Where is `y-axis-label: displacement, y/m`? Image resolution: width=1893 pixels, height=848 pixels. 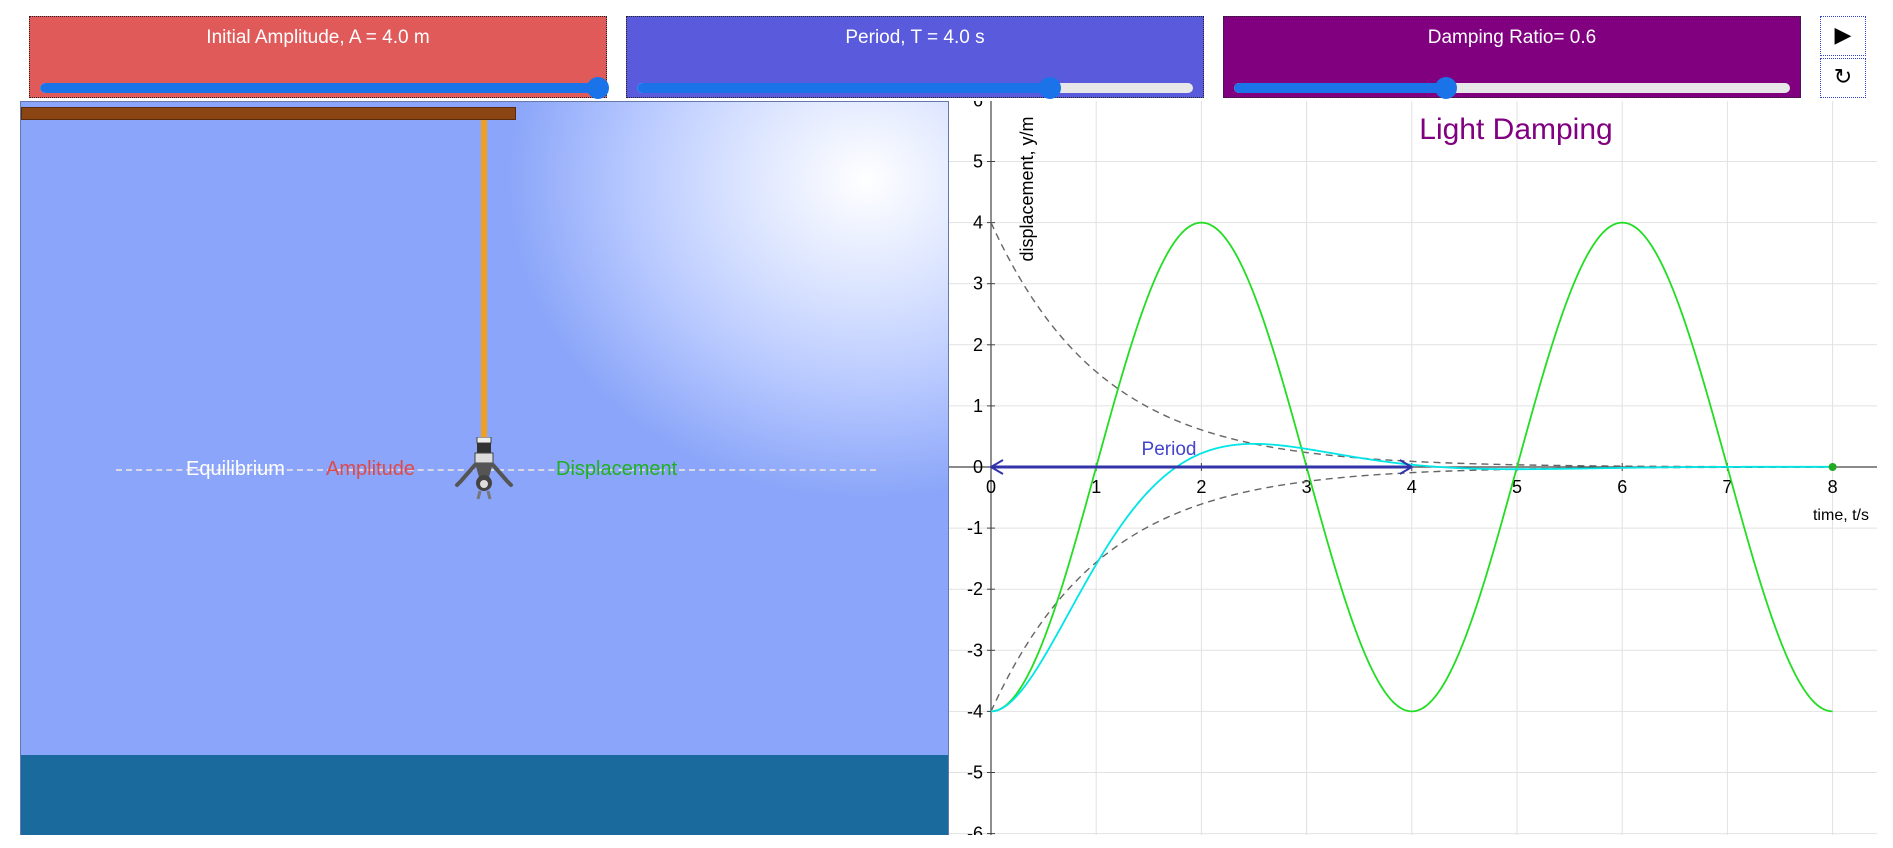
y-axis-label: displacement, y/m is located at coordinates (1027, 188).